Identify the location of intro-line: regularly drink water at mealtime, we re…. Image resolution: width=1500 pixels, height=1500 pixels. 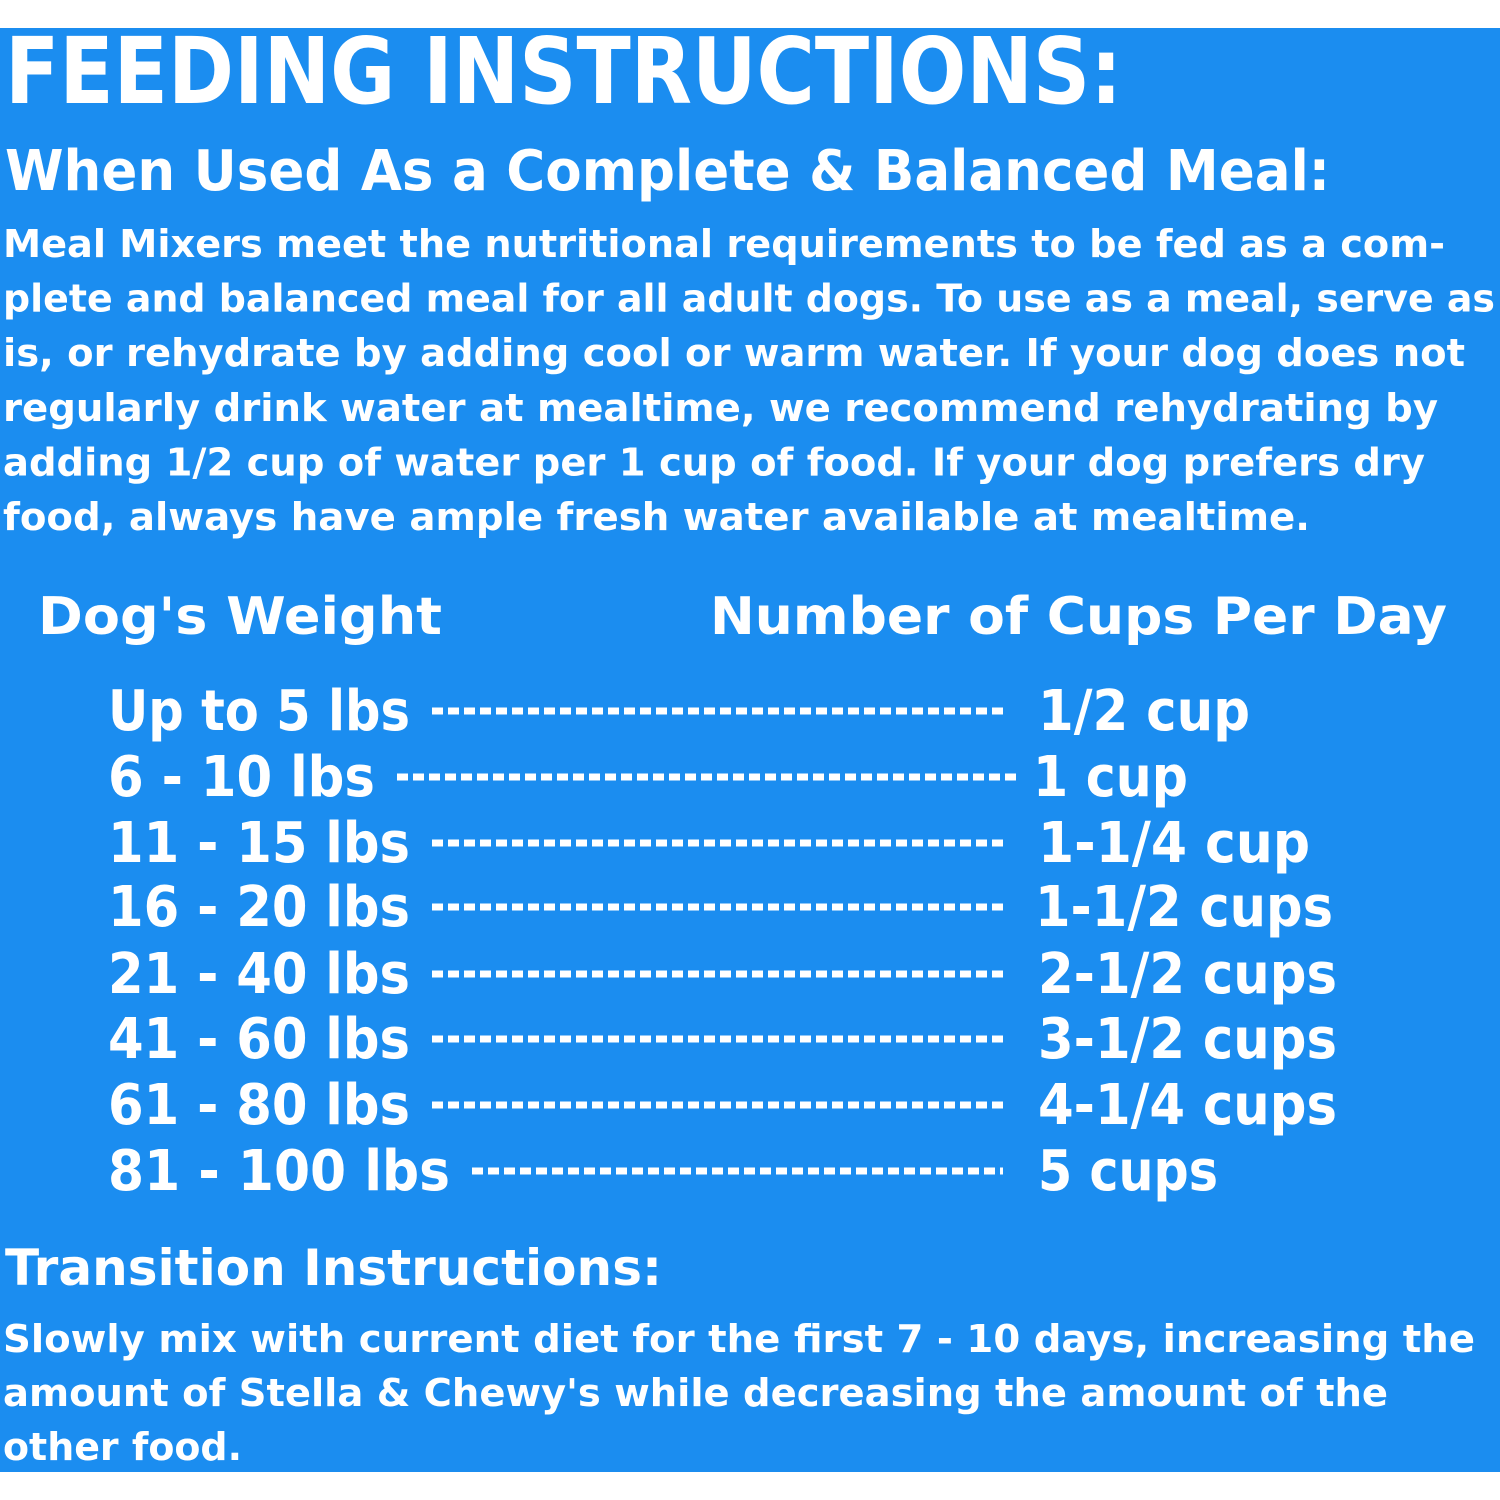
(720, 408).